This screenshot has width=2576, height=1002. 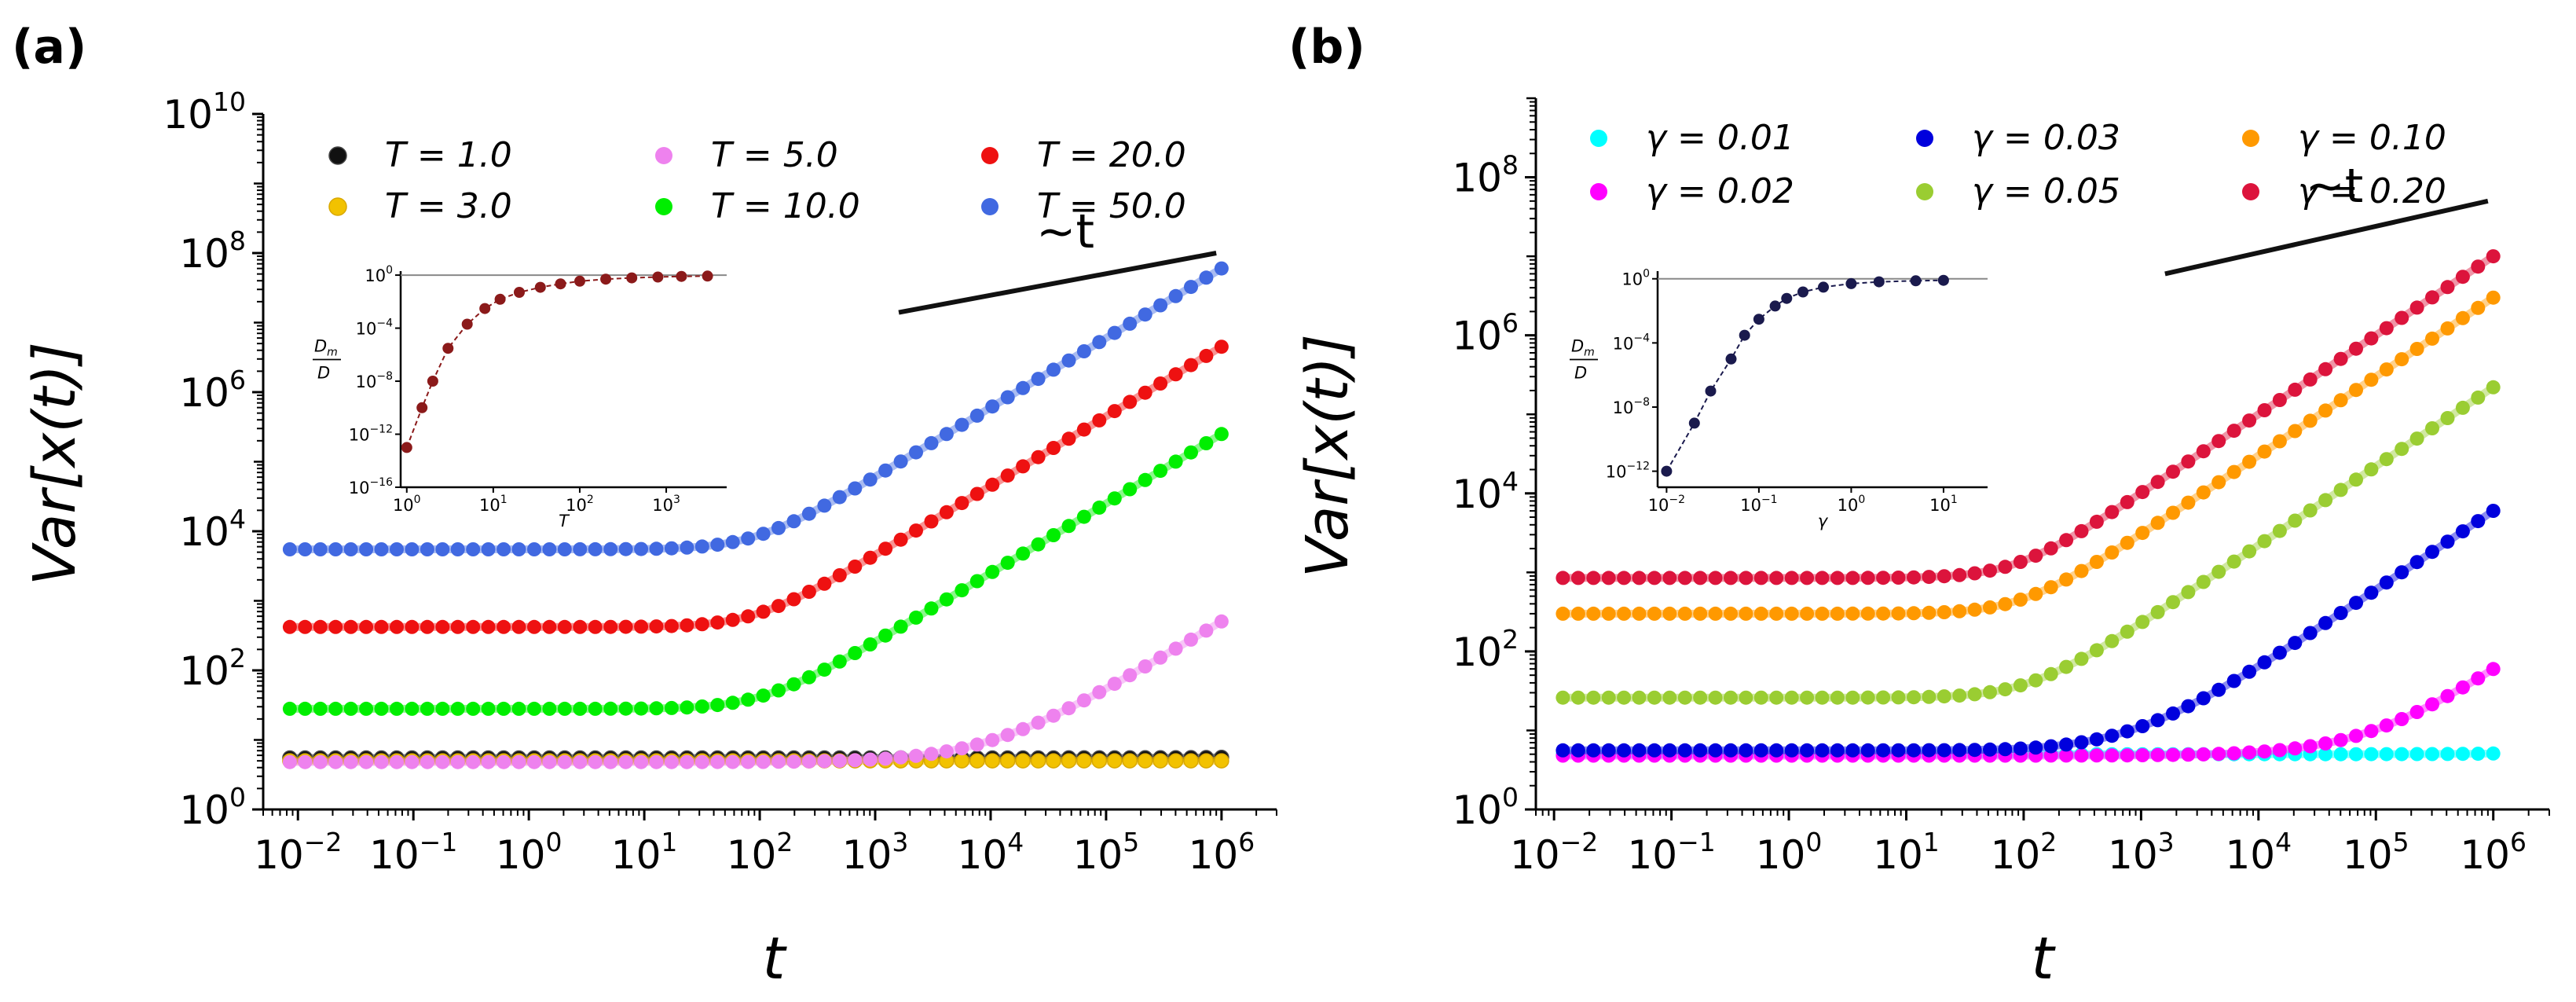 I want to click on y-tick-label: 10⁴, so click(x=213, y=529).